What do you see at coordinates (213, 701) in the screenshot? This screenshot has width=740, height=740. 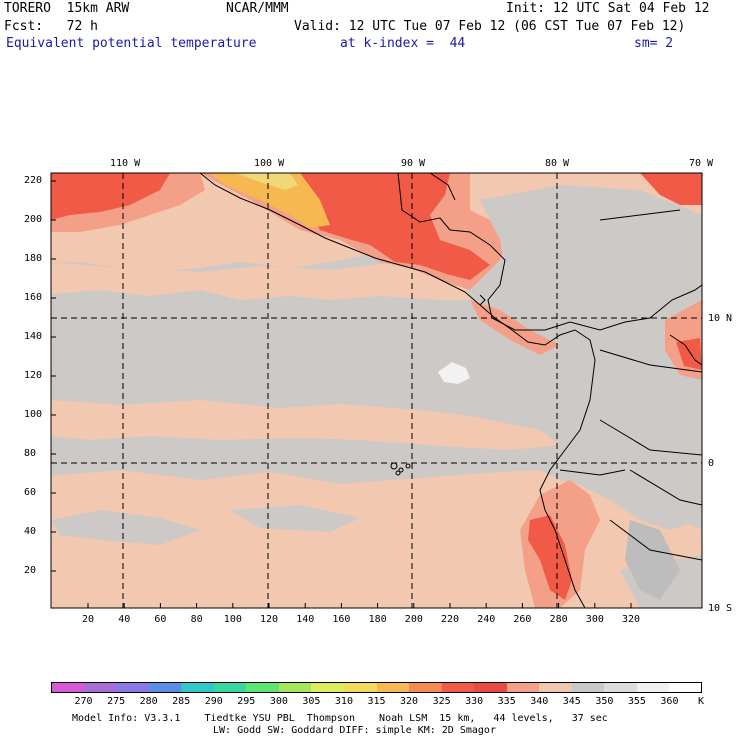 I see `colorbar-label: 290` at bounding box center [213, 701].